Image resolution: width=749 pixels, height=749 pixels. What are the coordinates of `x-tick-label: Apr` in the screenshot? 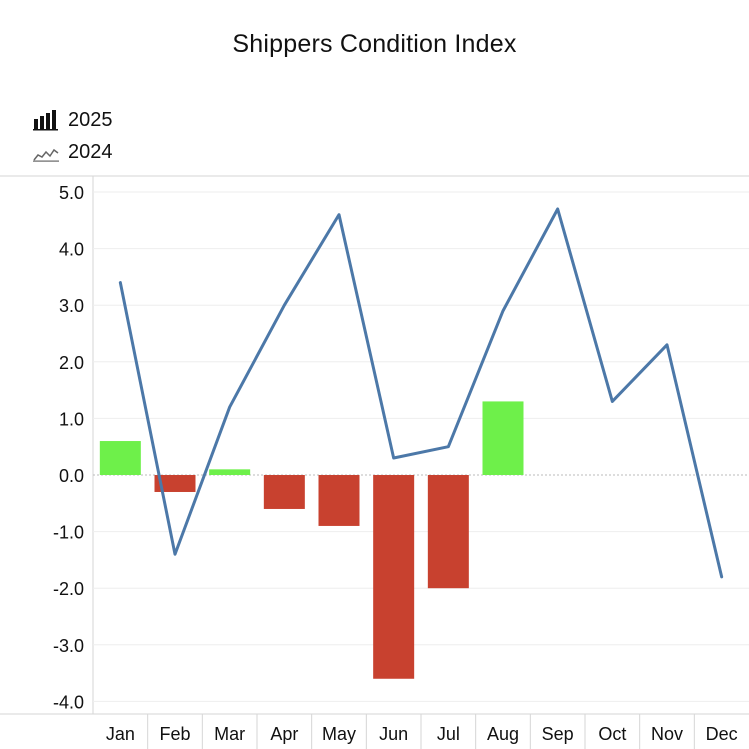 It's located at (284, 734).